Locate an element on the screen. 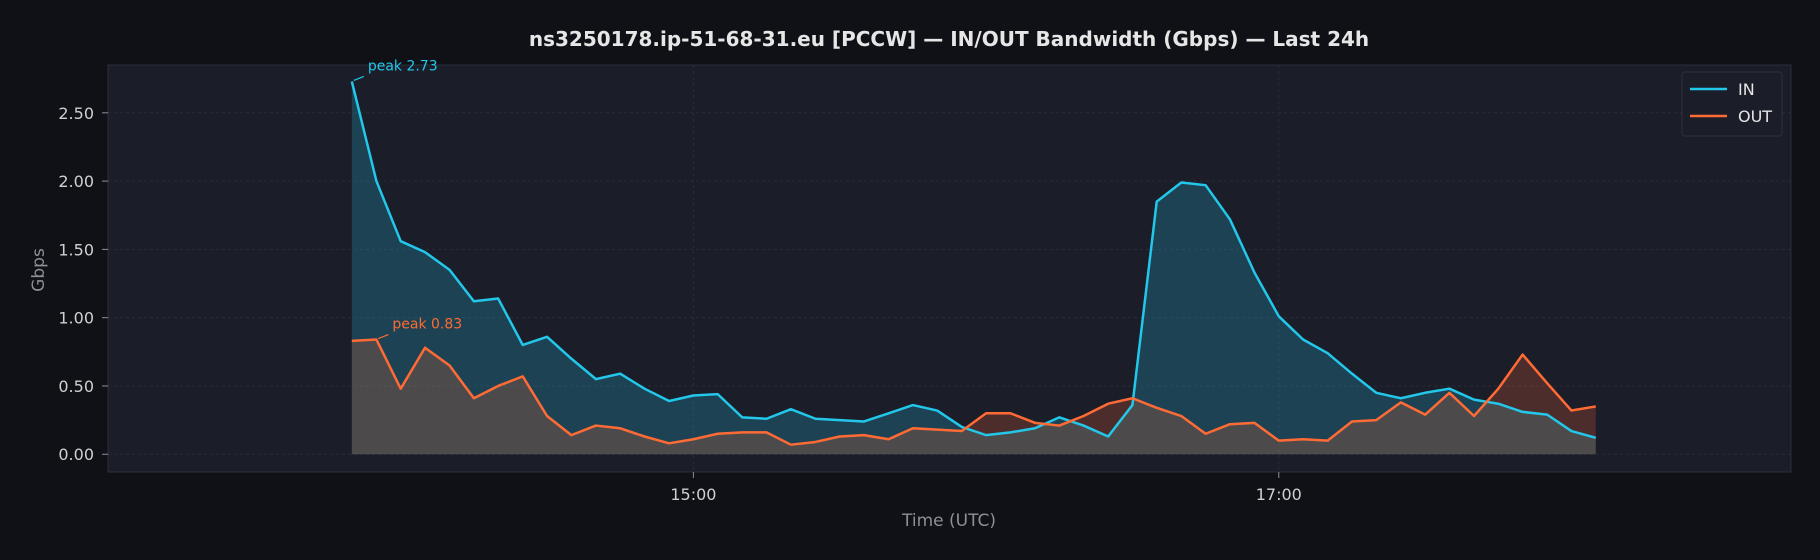  x-tick-label: 17:00 is located at coordinates (1279, 494).